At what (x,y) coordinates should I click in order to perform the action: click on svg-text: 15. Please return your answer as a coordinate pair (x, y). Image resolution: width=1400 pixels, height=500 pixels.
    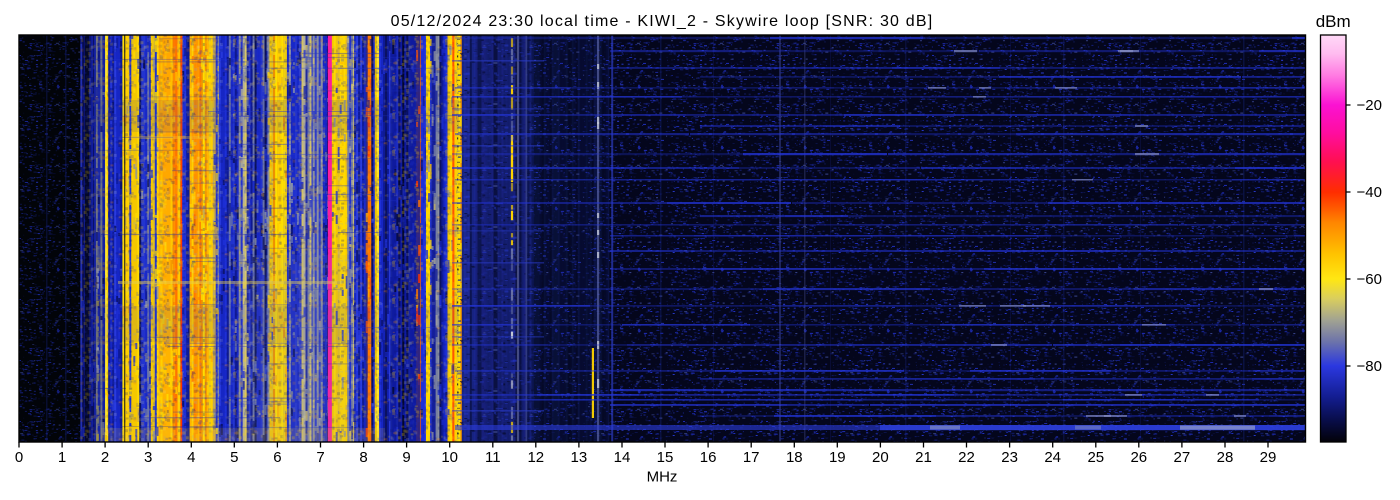
    Looking at the image, I should click on (665, 457).